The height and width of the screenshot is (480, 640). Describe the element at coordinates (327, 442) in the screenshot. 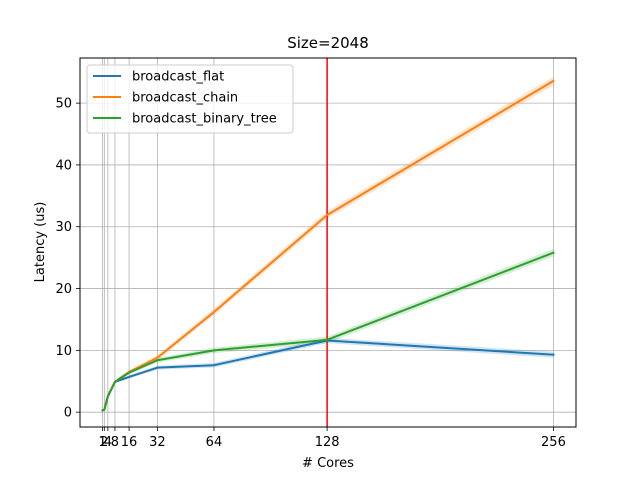

I see `x-tick-label: 128` at that location.